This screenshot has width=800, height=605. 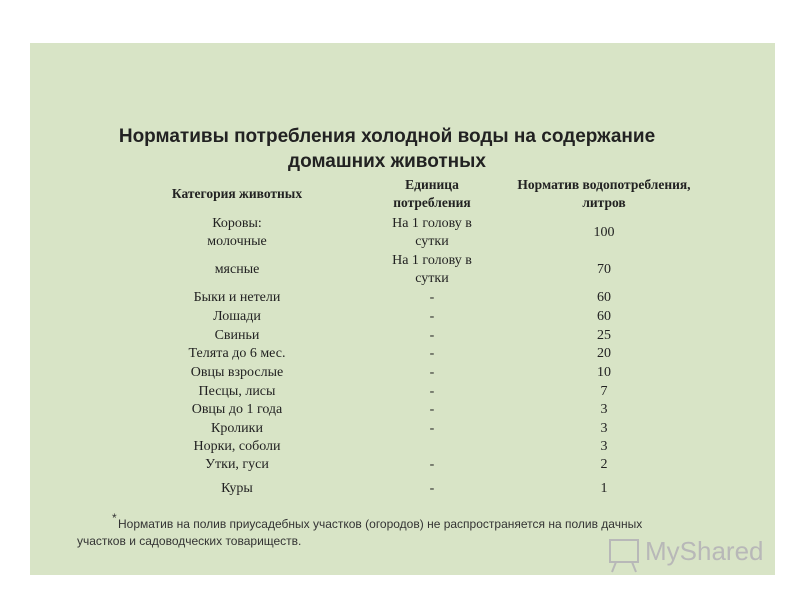 What do you see at coordinates (237, 372) in the screenshot?
I see `category-cell: Овцы взрослые` at bounding box center [237, 372].